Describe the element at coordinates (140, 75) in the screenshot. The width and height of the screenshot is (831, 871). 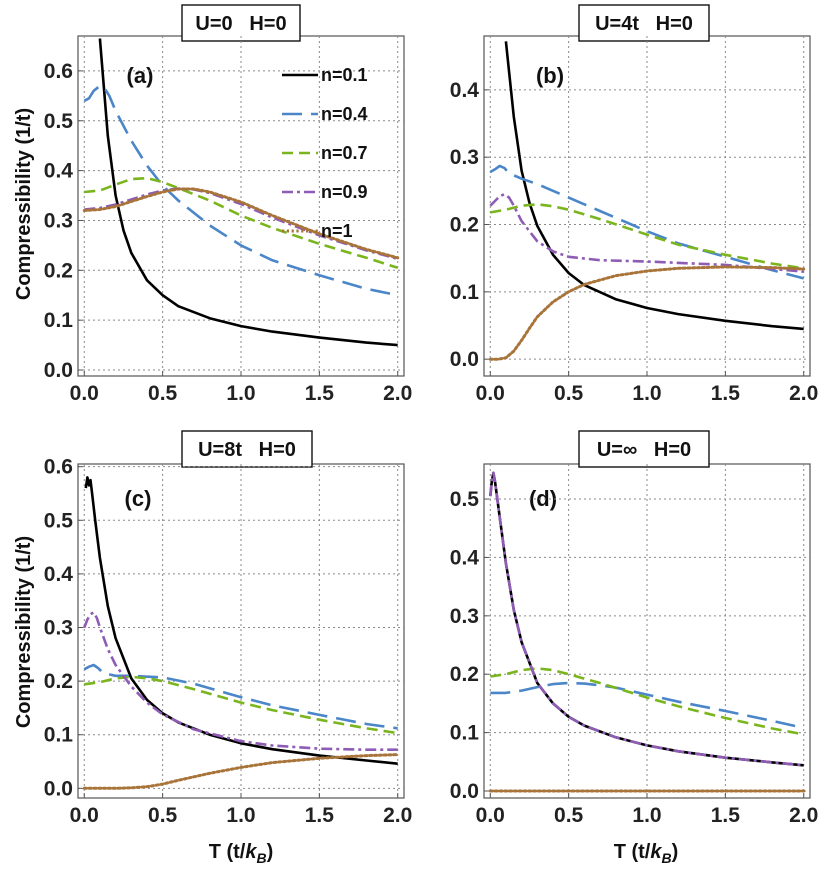
I see `panel-a-label: (a)` at that location.